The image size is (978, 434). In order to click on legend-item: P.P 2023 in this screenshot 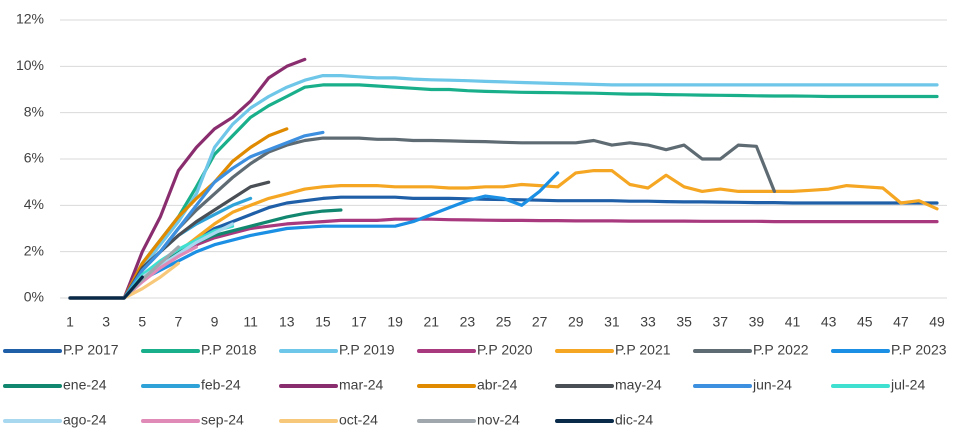, I will do `click(889, 350)`.